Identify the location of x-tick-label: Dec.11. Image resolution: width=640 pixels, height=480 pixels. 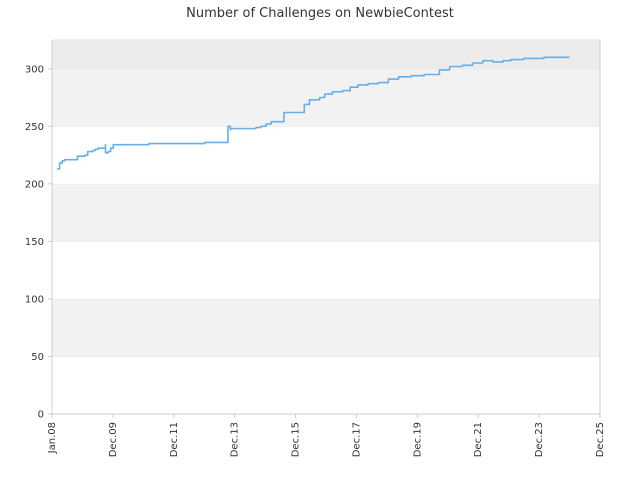
(174, 439).